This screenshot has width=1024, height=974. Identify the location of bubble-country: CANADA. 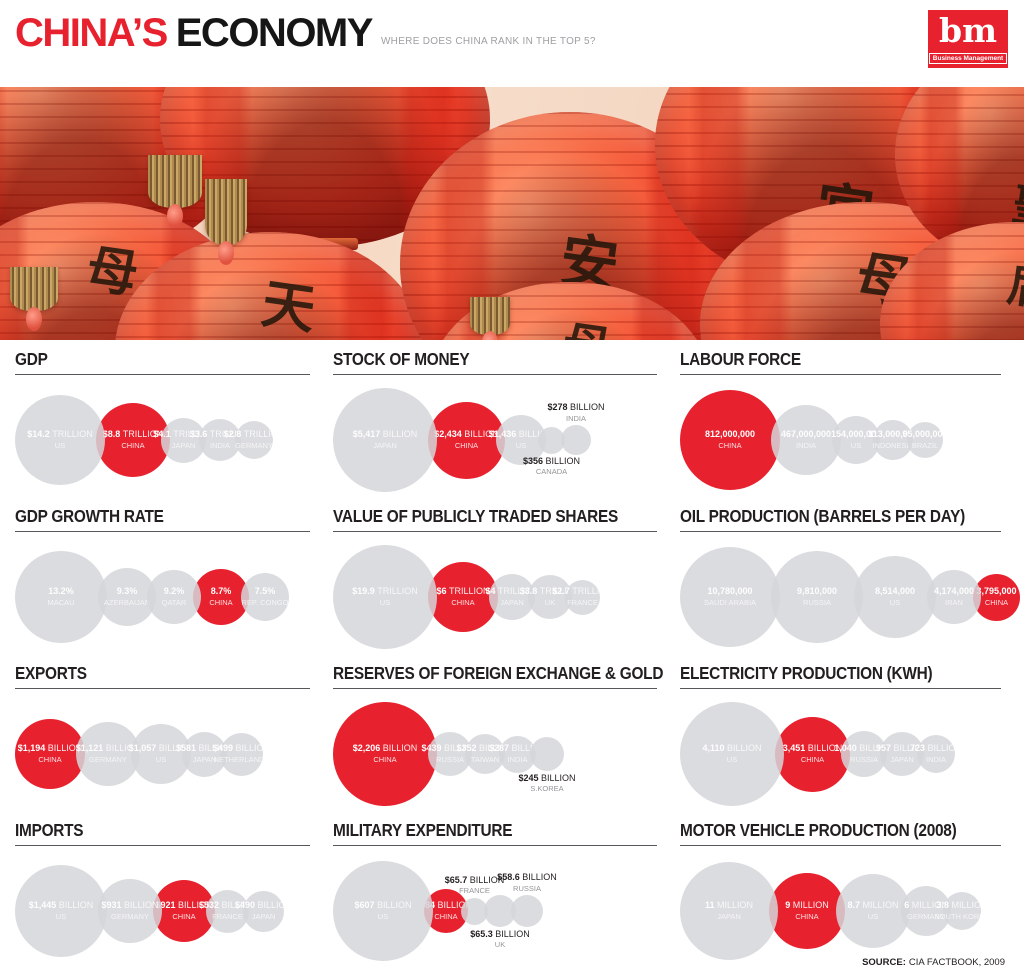
(551, 471).